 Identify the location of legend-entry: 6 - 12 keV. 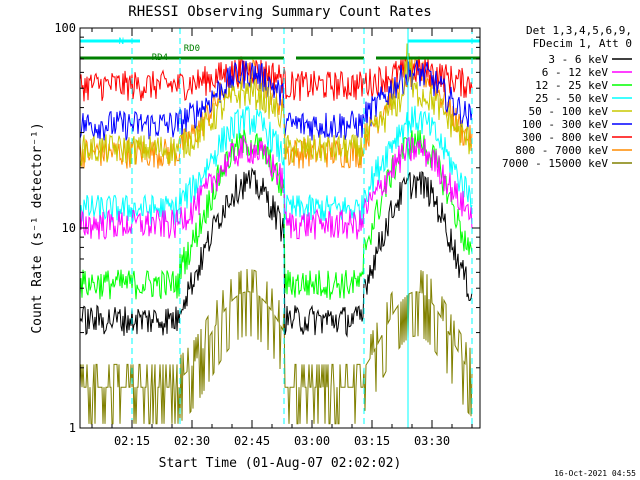
(575, 72).